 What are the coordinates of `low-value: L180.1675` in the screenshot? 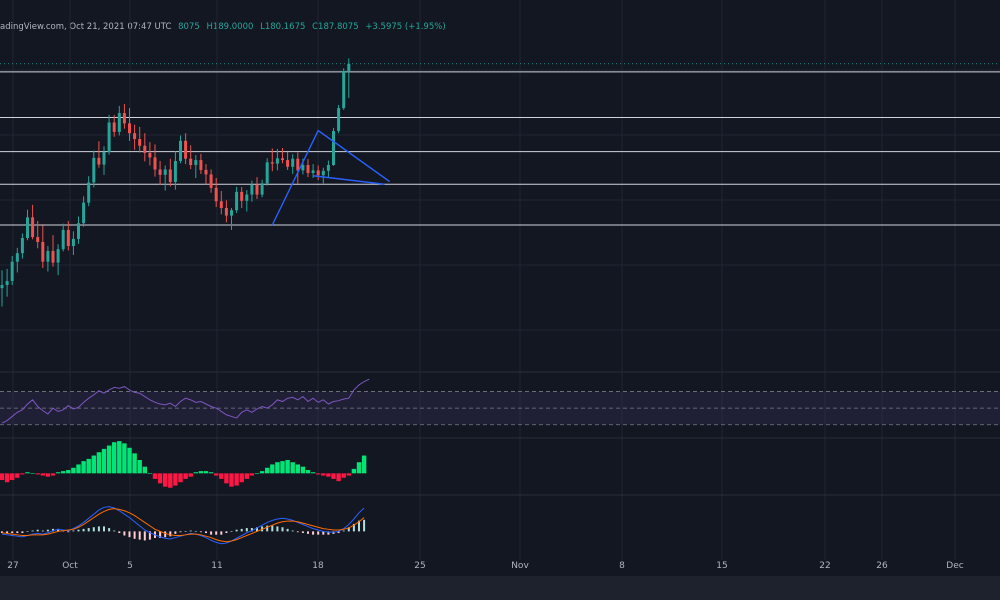 It's located at (283, 27).